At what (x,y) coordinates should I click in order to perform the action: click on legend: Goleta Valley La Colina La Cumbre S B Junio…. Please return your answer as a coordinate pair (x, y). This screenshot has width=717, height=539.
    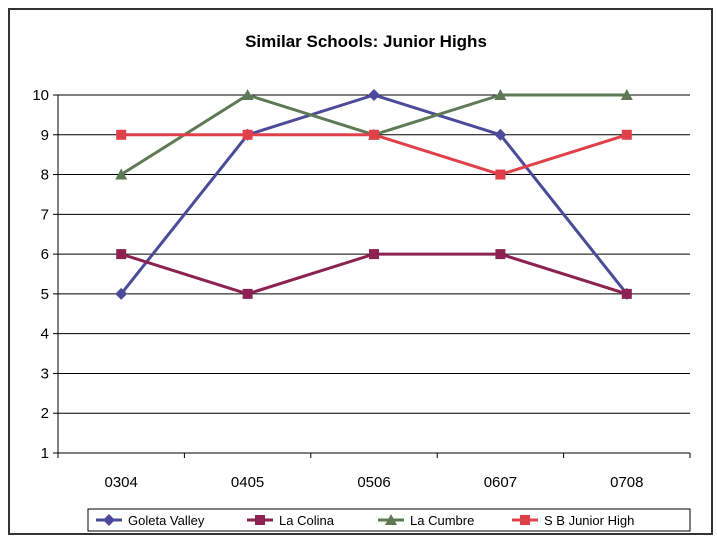
    Looking at the image, I should click on (389, 520).